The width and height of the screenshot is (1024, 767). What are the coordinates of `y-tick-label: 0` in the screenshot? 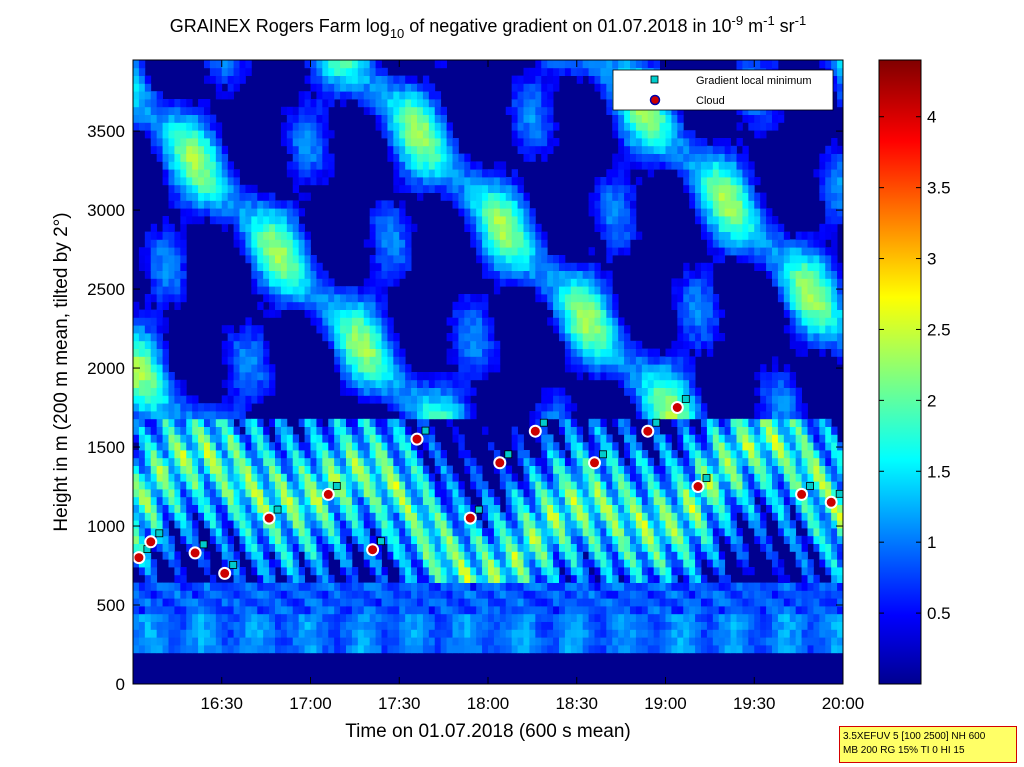 It's located at (120, 684).